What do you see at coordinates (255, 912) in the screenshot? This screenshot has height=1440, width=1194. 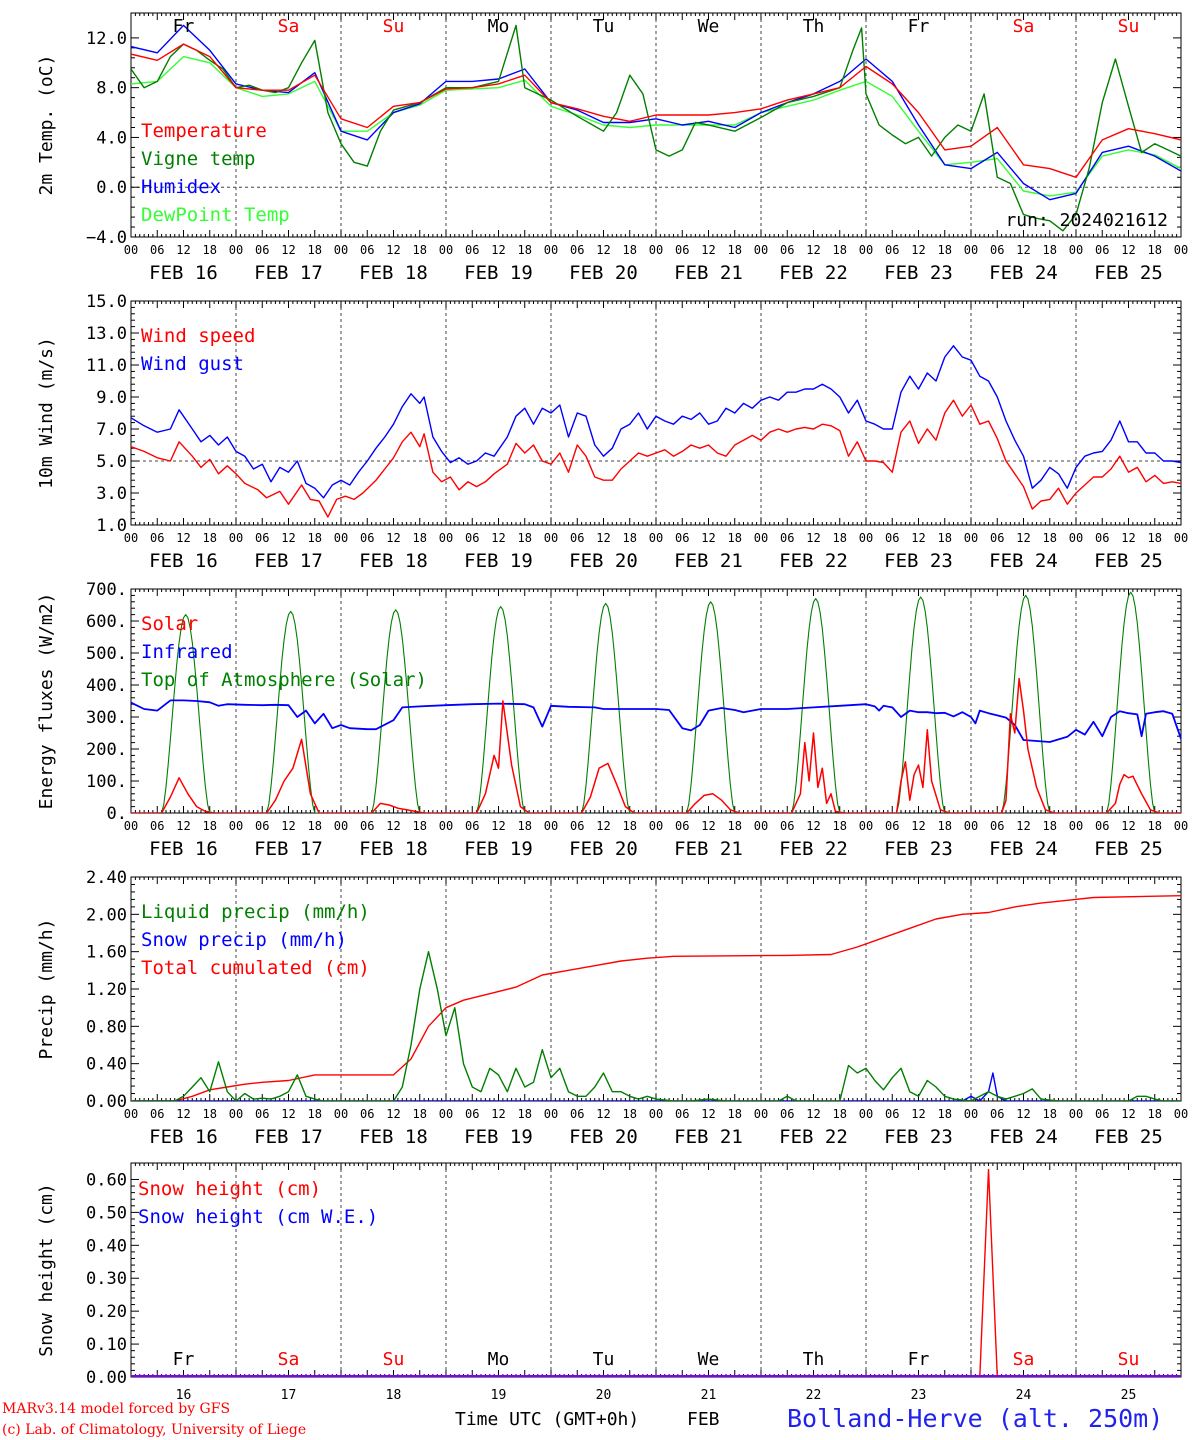 I see `legend-entry: Liquid precip (mm/h)` at bounding box center [255, 912].